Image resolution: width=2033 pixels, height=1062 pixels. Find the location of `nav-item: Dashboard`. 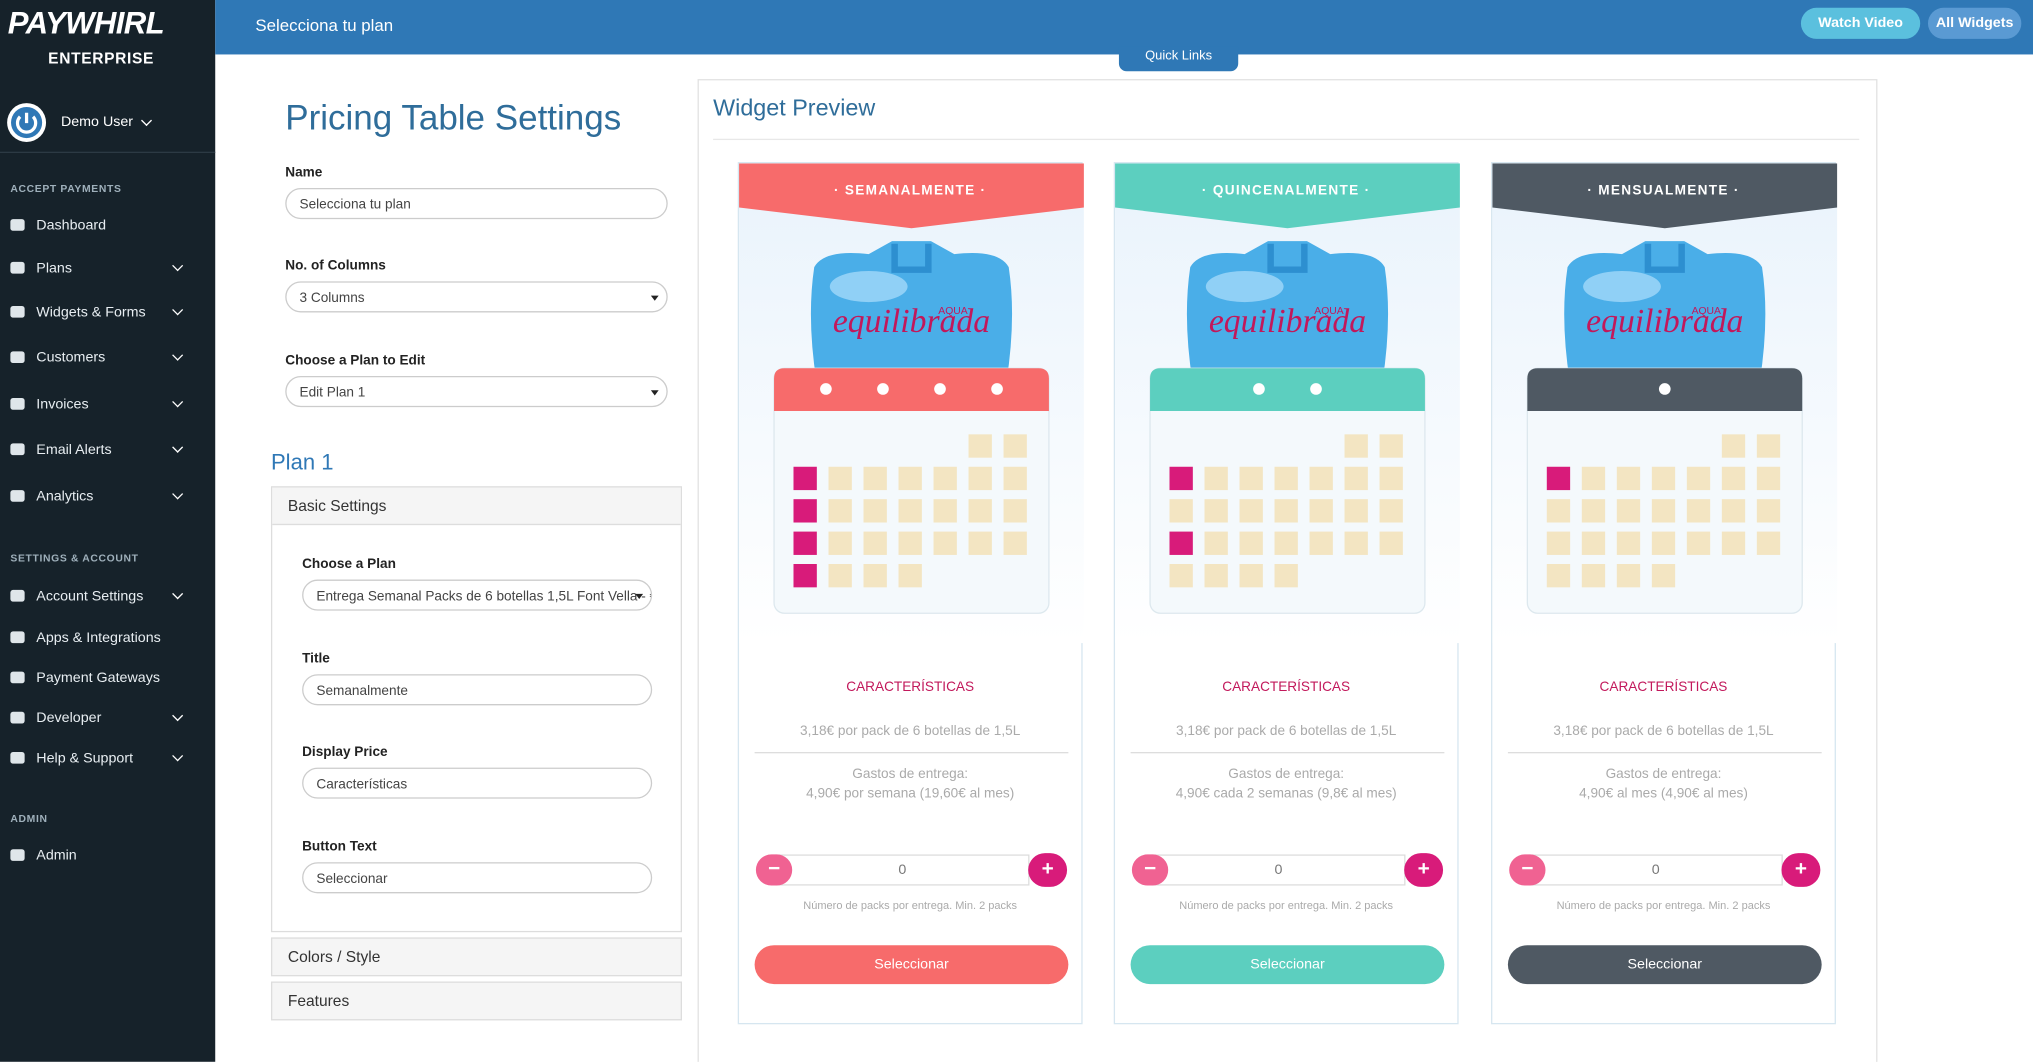

nav-item: Dashboard is located at coordinates (58, 225).